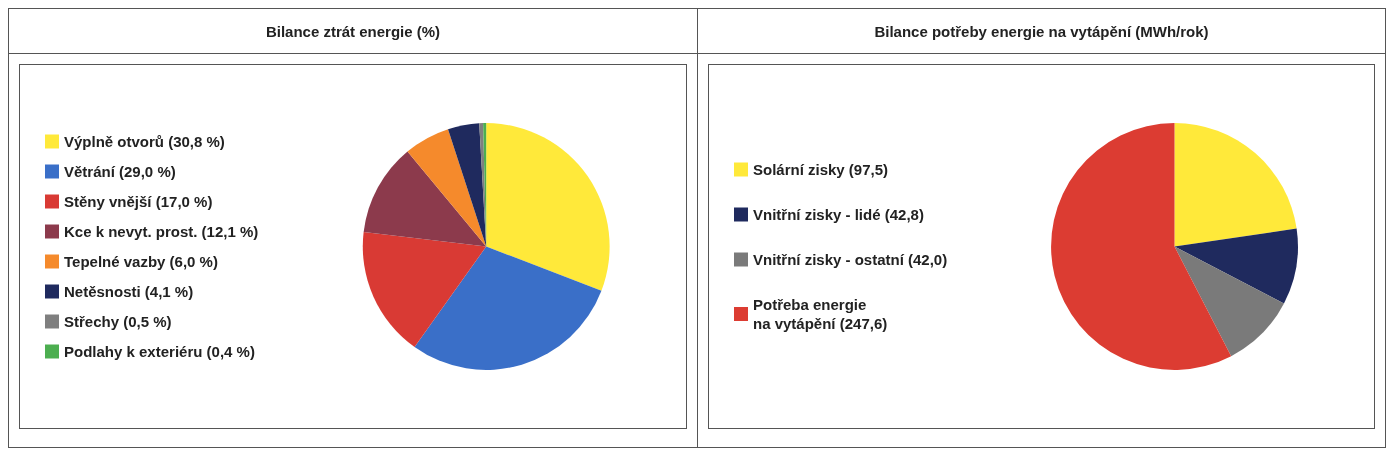  I want to click on legend-label: Tepelné vazby (6,0 %), so click(141, 261).